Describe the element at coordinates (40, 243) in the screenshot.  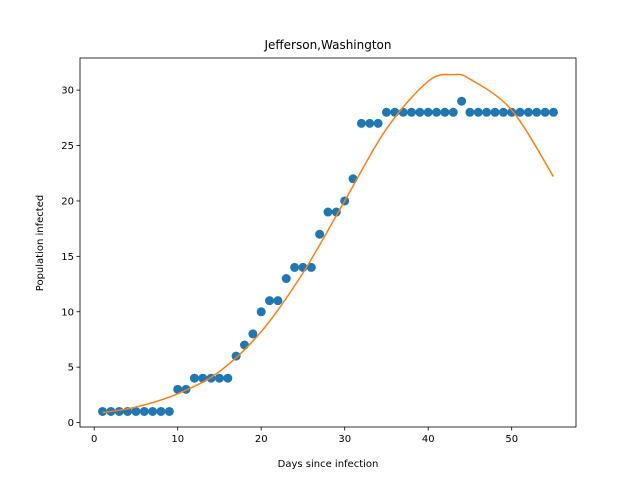
I see `y-axis-label: Population infected` at that location.